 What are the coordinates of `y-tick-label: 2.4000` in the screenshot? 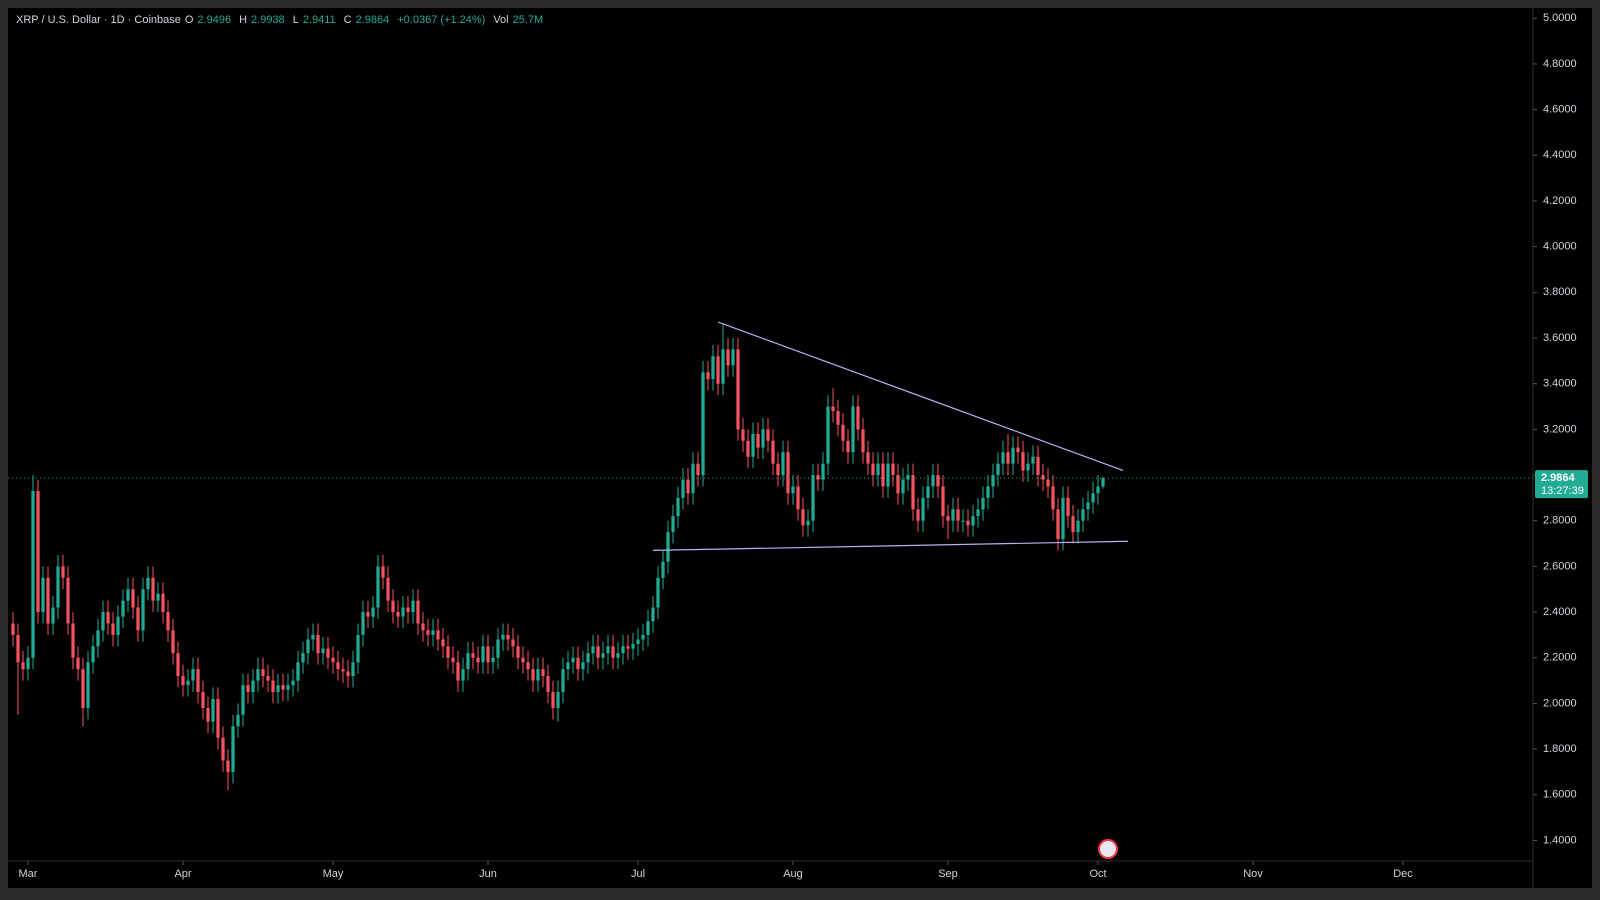 It's located at (1560, 612).